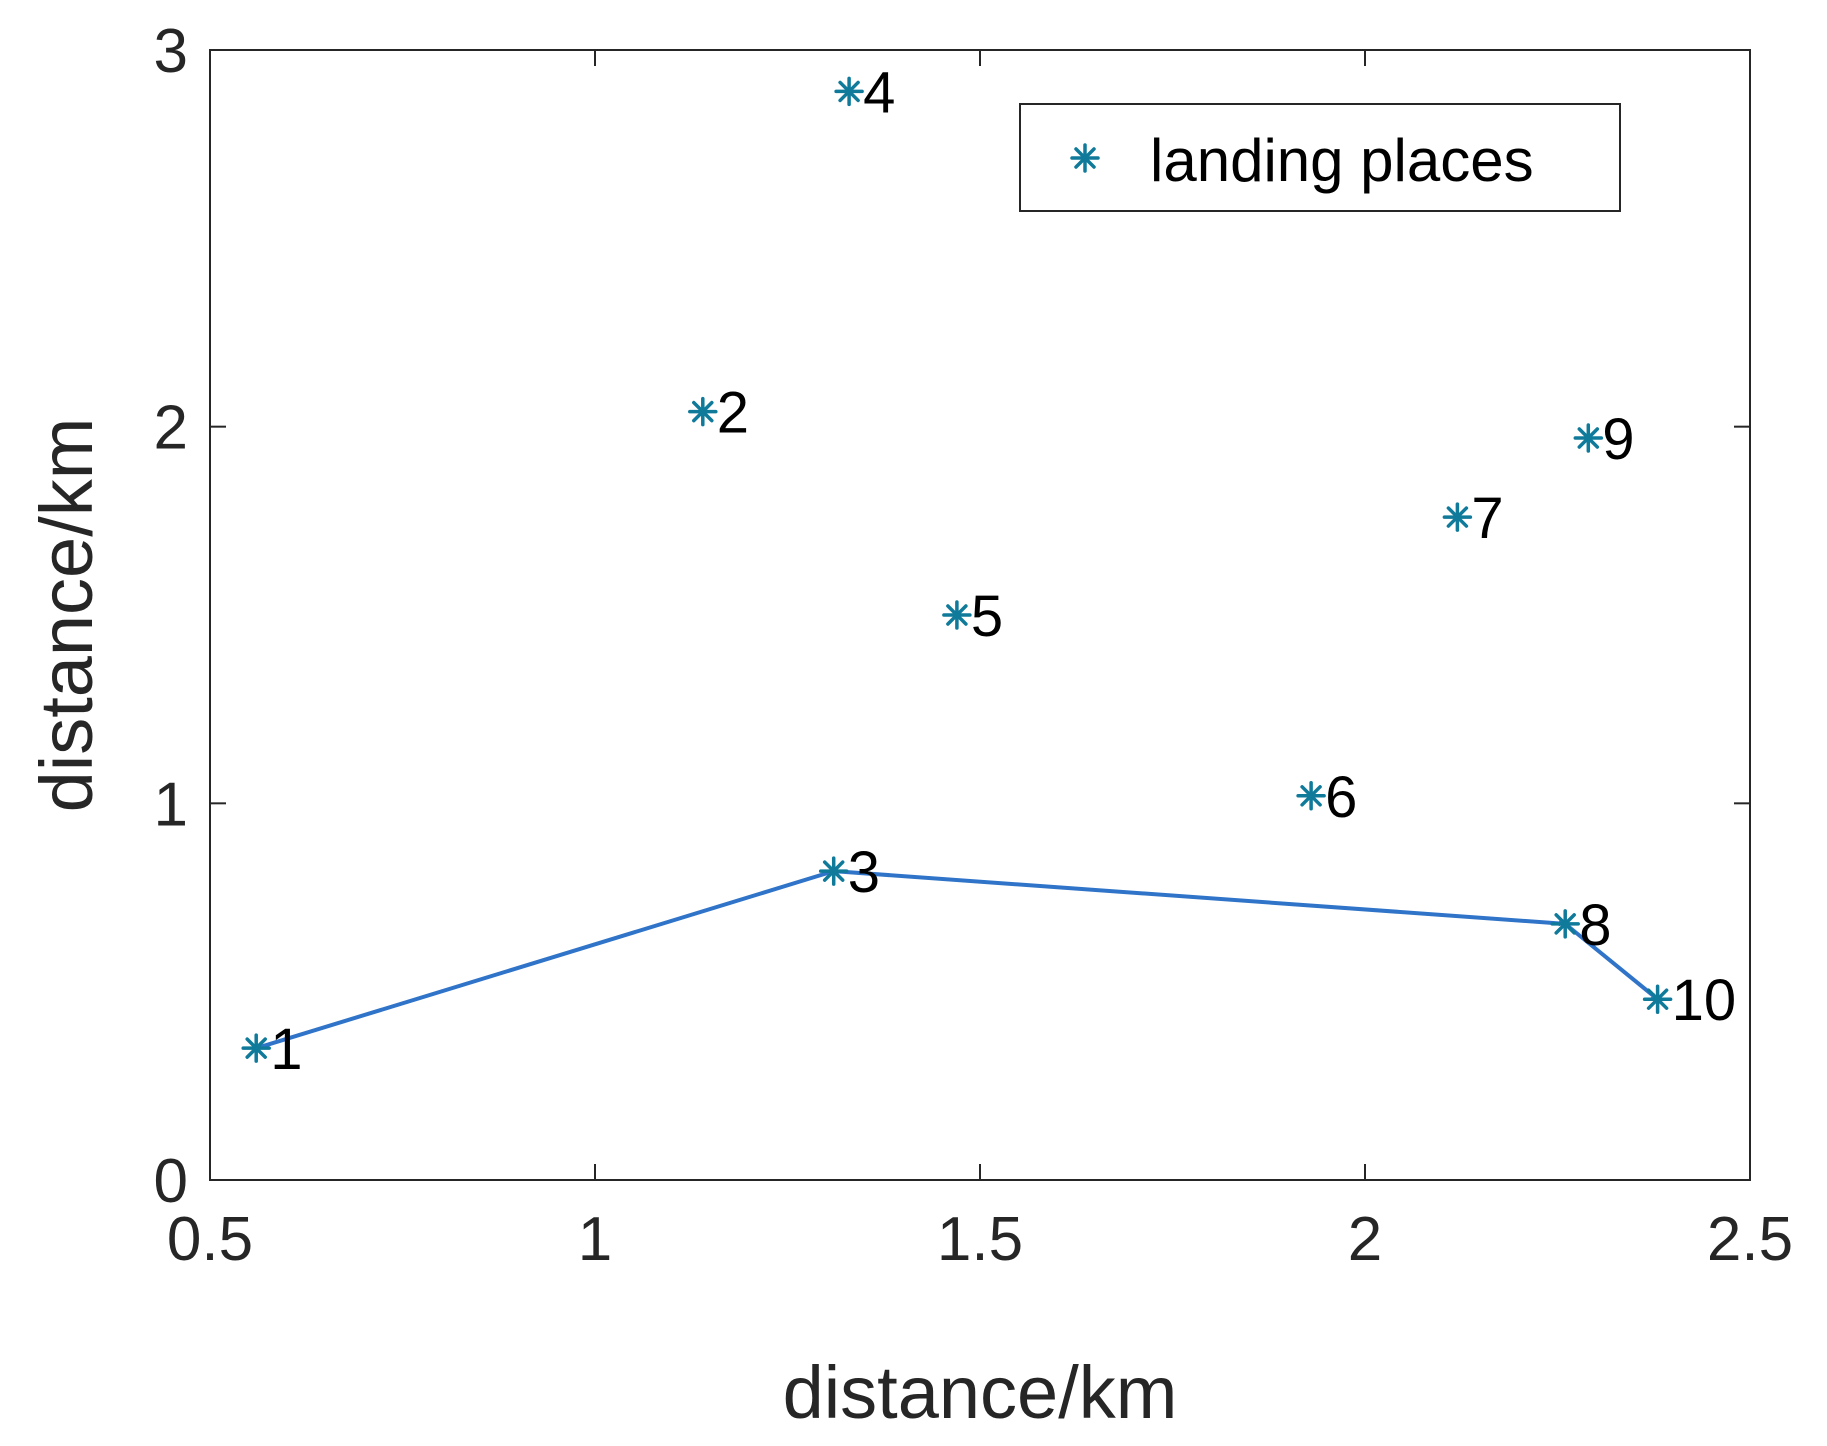 The height and width of the screenshot is (1446, 1827). What do you see at coordinates (733, 413) in the screenshot?
I see `landing-place-label: 2` at bounding box center [733, 413].